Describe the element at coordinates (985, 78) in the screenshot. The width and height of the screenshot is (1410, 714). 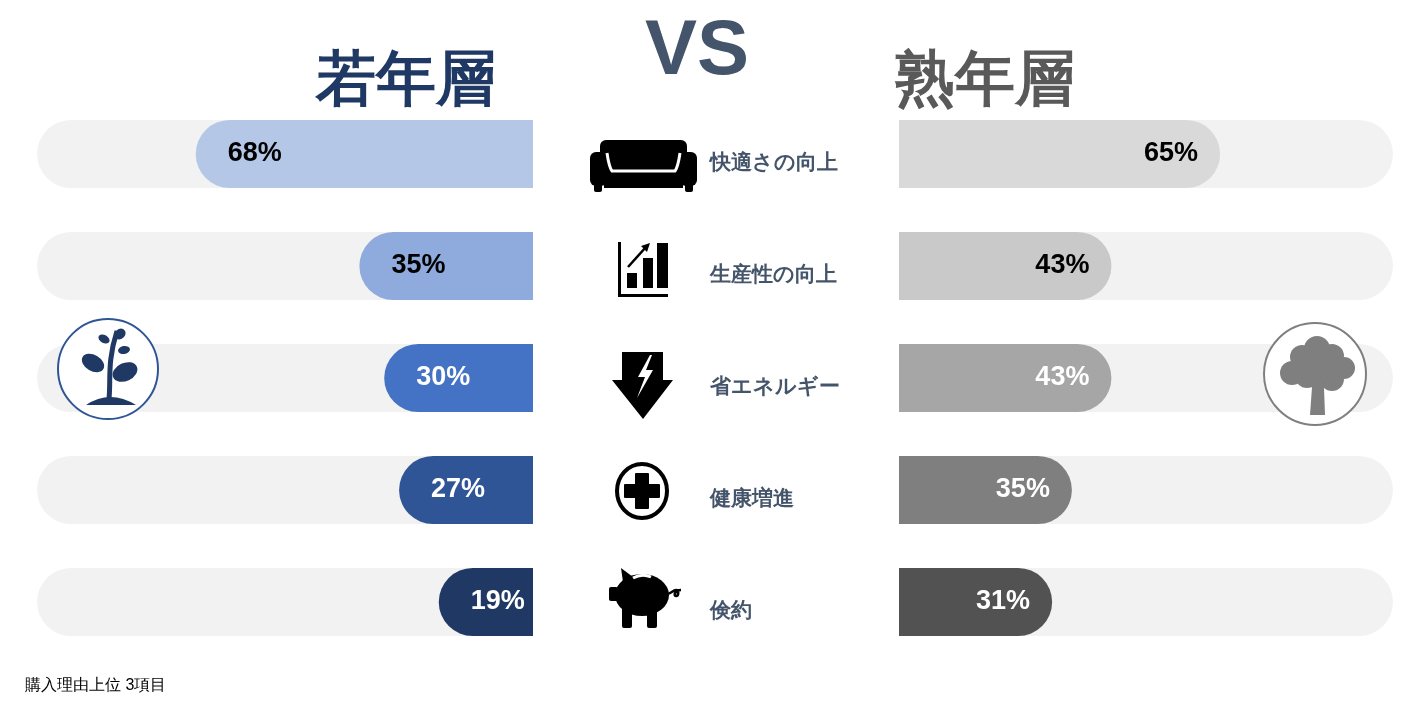
I see `chart-title: 熟年層` at that location.